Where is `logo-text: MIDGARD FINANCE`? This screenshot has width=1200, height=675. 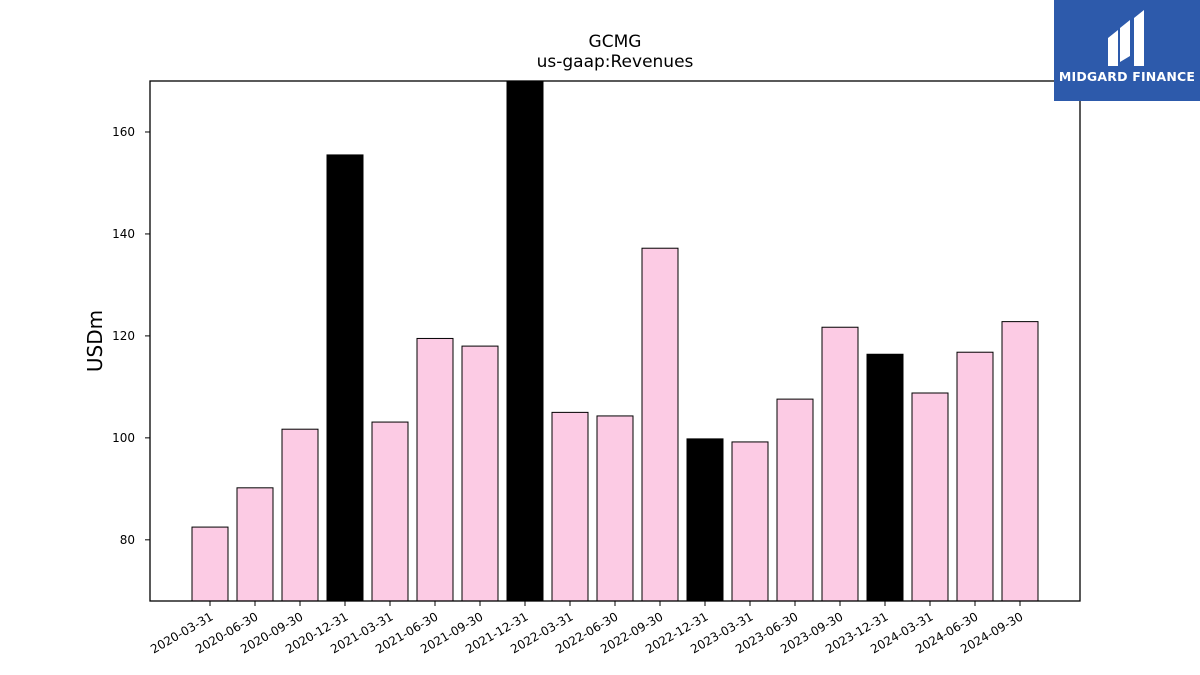
logo-text: MIDGARD FINANCE is located at coordinates (1127, 76).